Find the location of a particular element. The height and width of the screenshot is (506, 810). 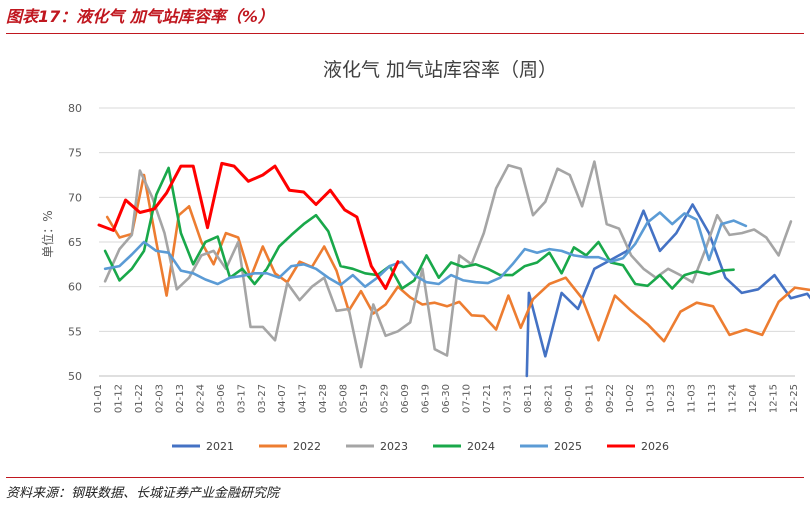

x-tick-label: 01-12 is located at coordinates (118, 398).